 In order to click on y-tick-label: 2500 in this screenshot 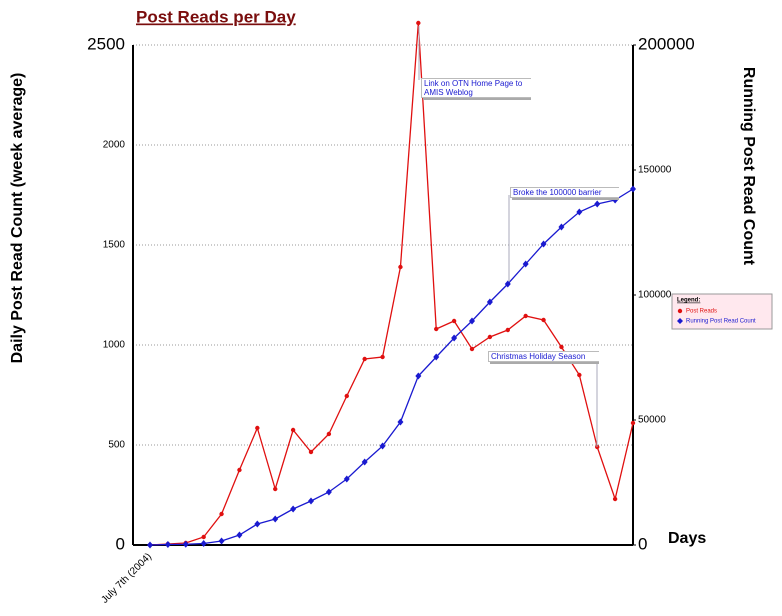, I will do `click(106, 43)`.